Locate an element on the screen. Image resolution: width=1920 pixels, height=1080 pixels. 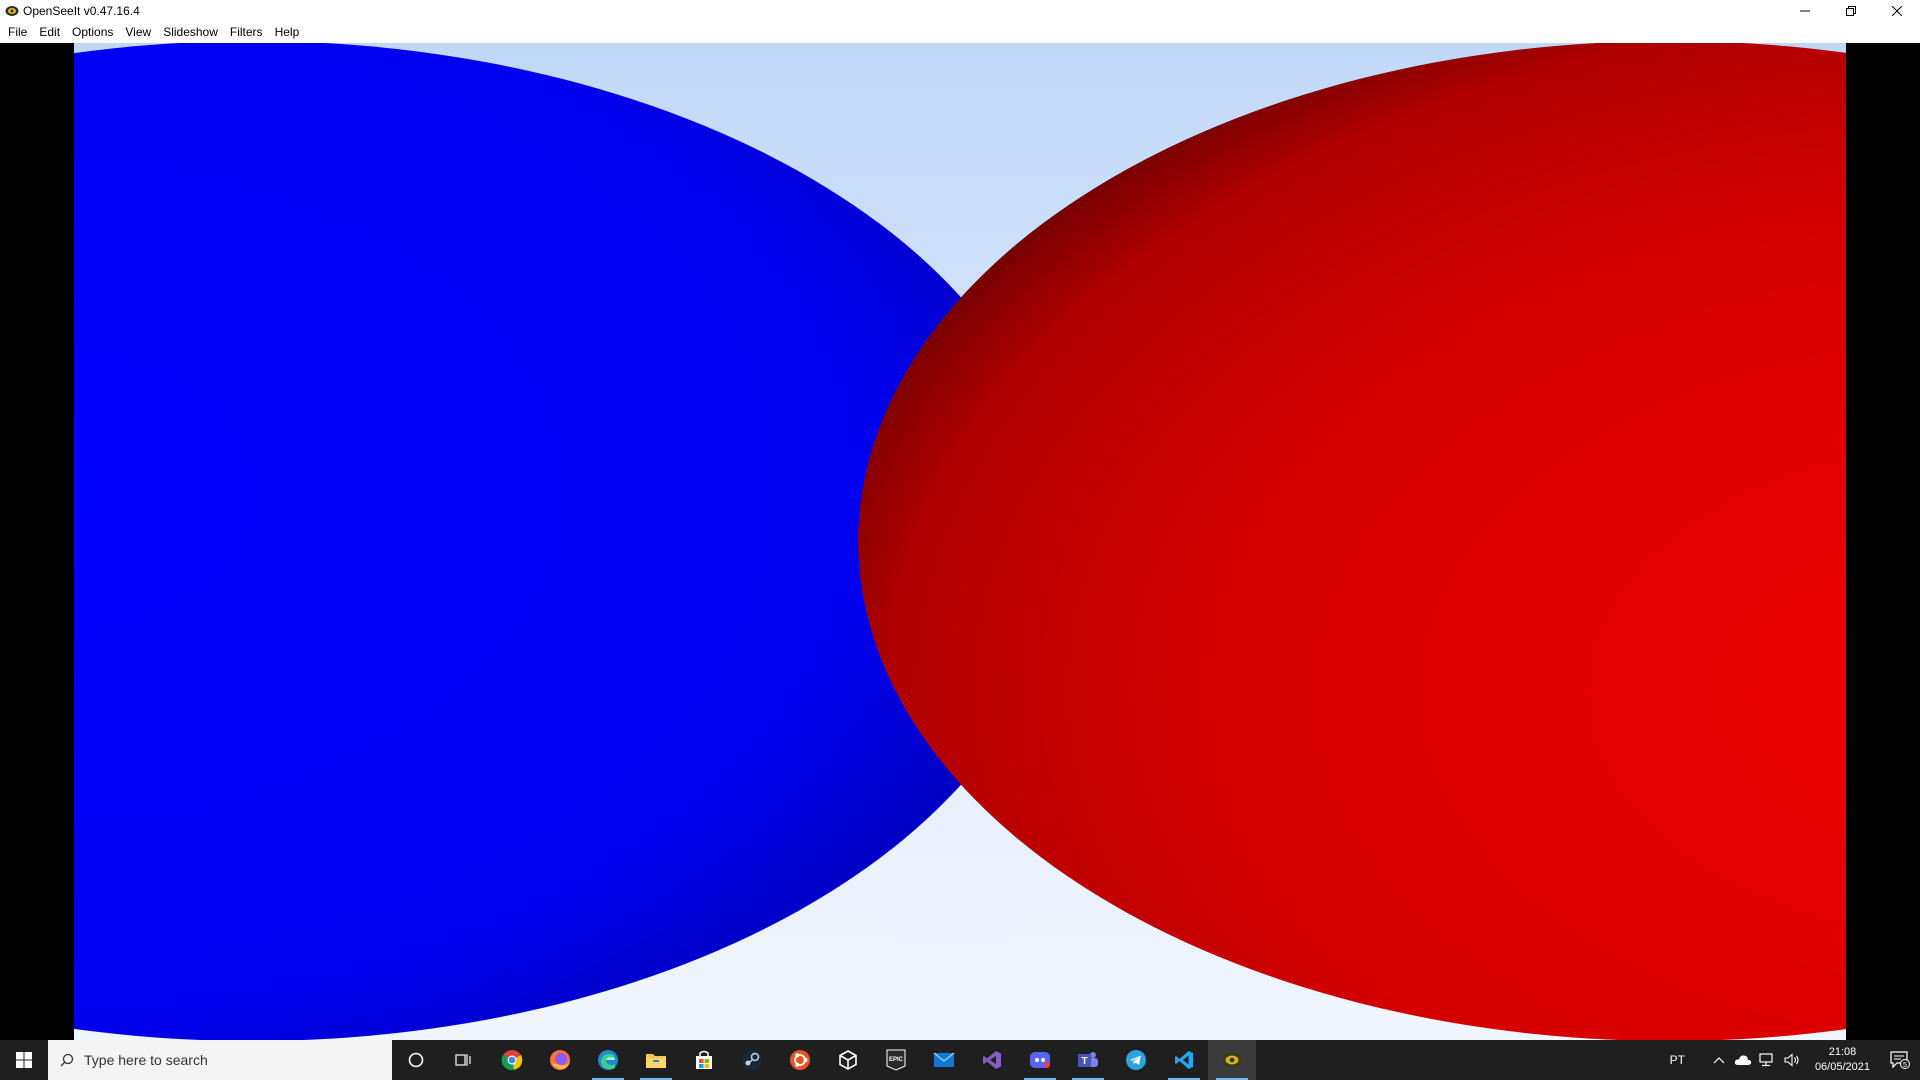
close-icon is located at coordinates (1897, 11).